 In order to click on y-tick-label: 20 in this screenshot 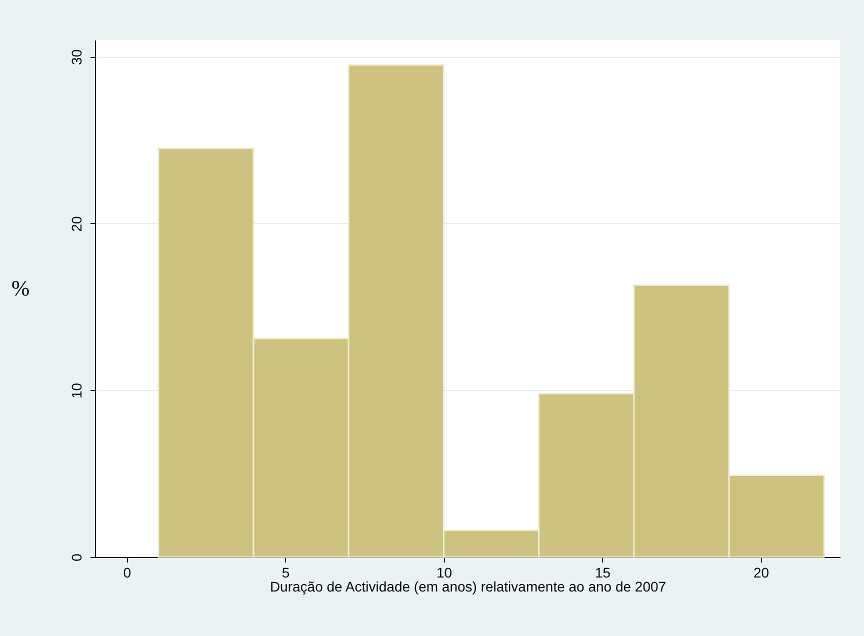, I will do `click(76, 224)`.